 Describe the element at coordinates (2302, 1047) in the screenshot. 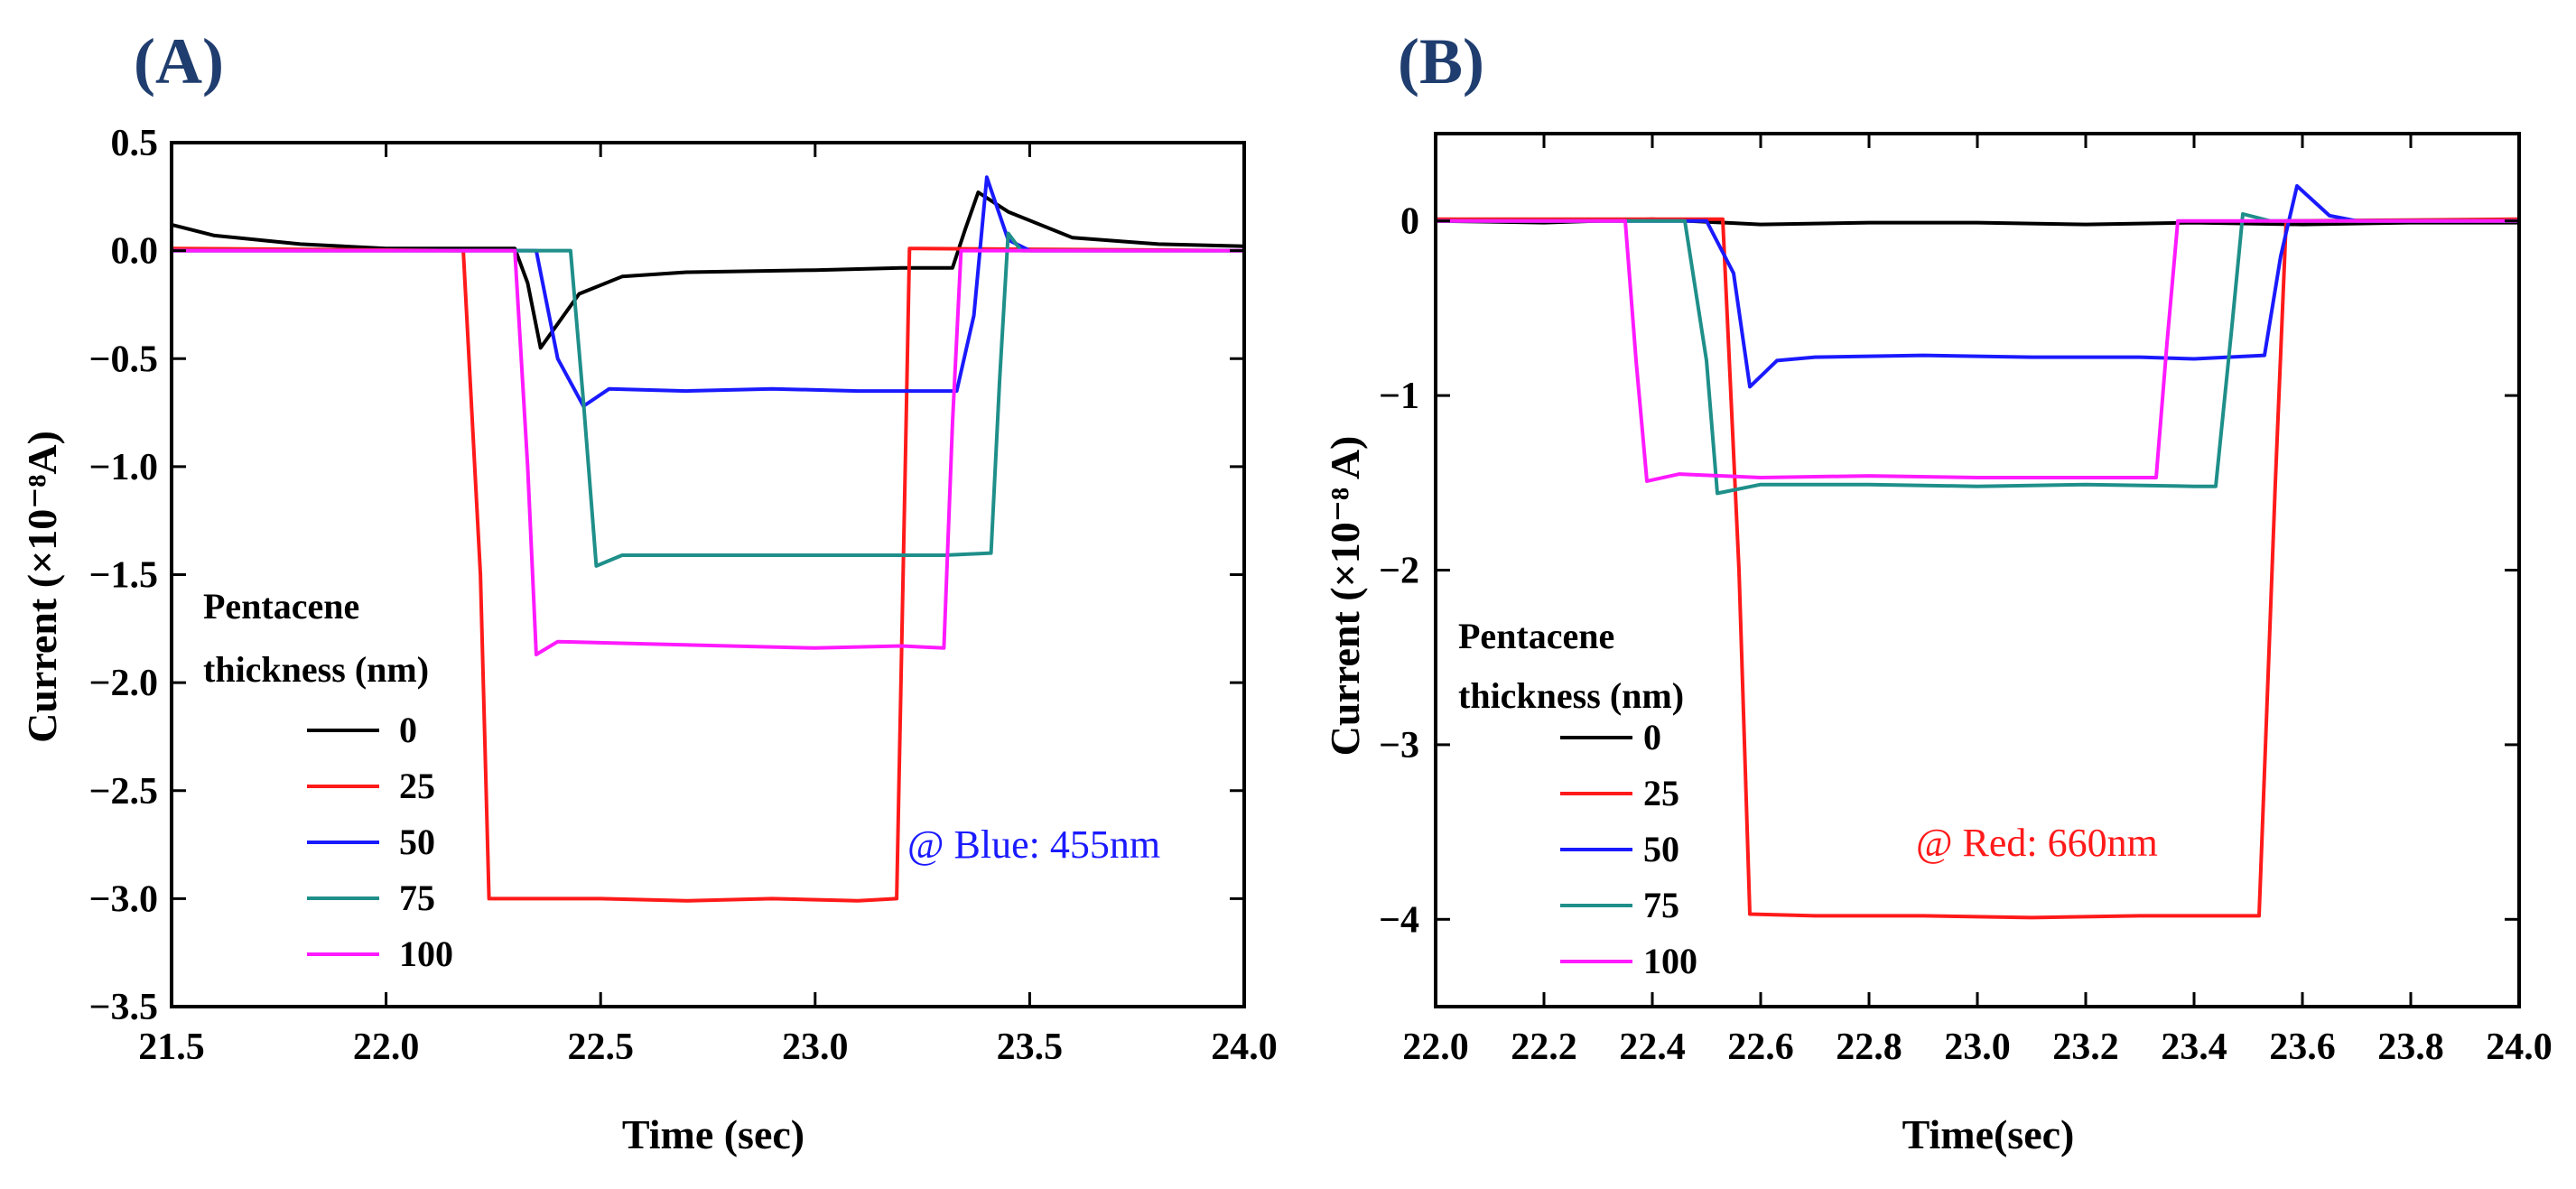

I see `panel-b-x-tick-label: 23.6` at that location.